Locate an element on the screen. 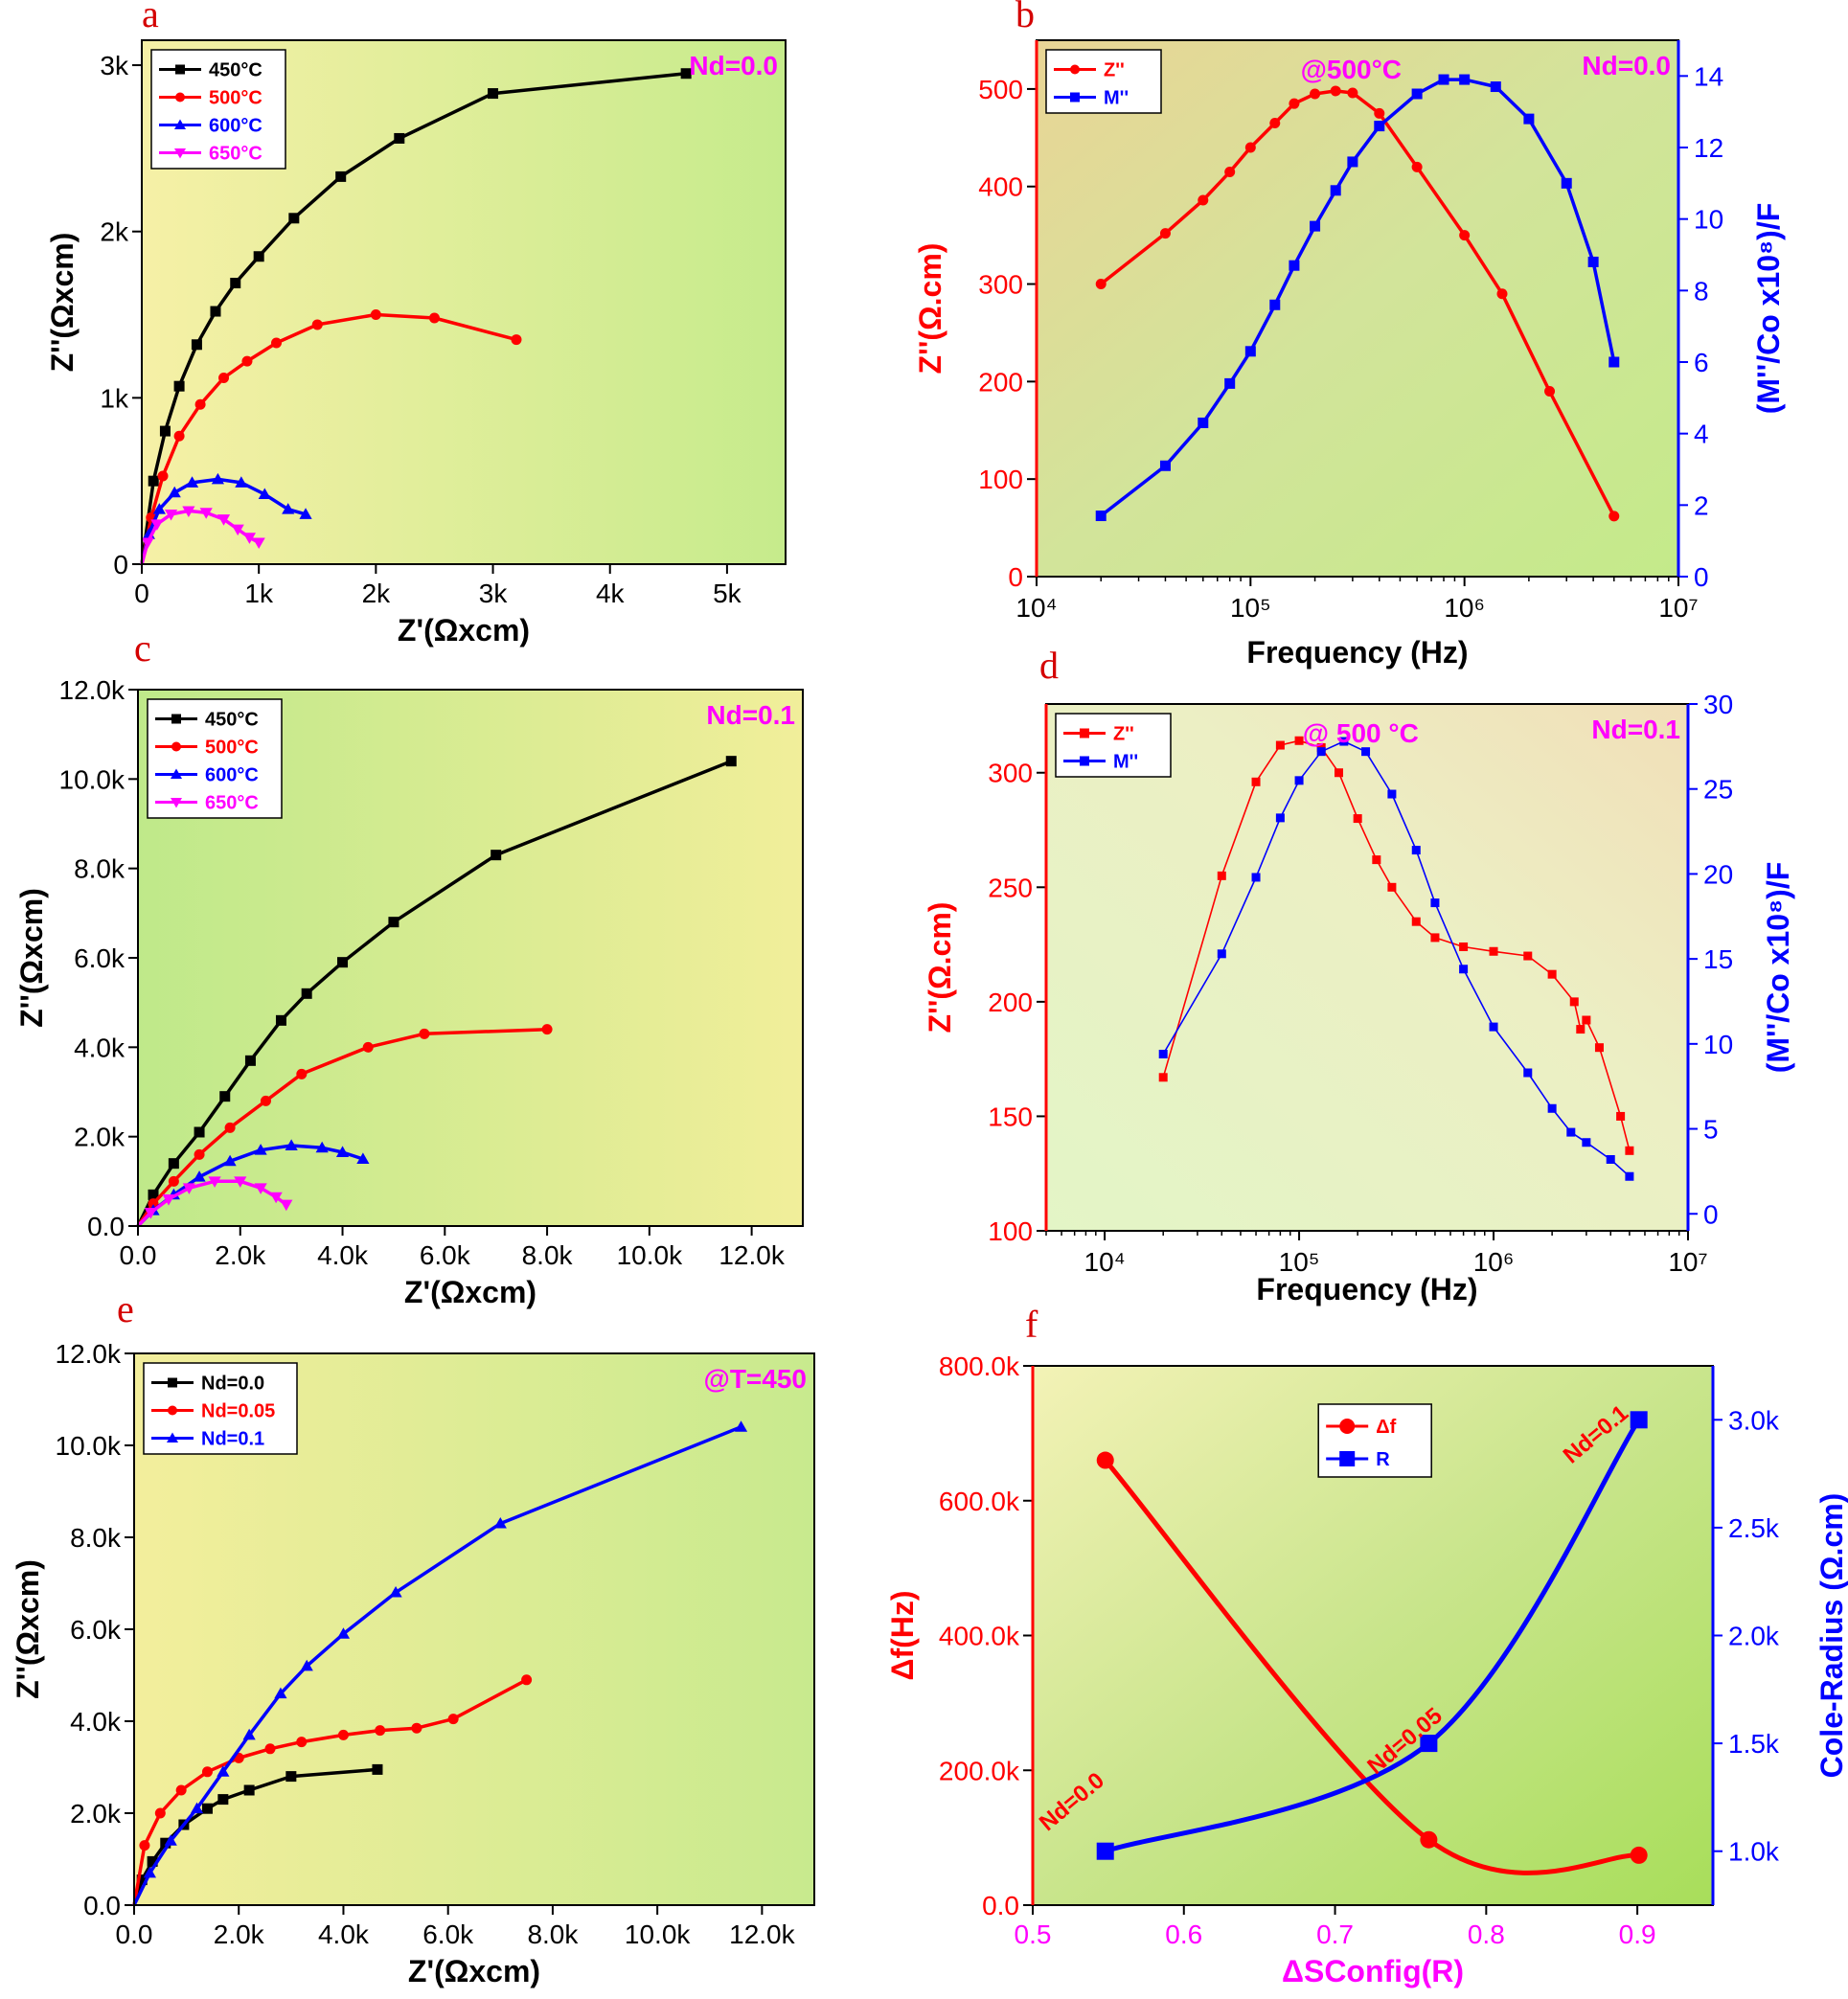 Image resolution: width=1848 pixels, height=1999 pixels. y2-tick-label: 14 is located at coordinates (1708, 76).